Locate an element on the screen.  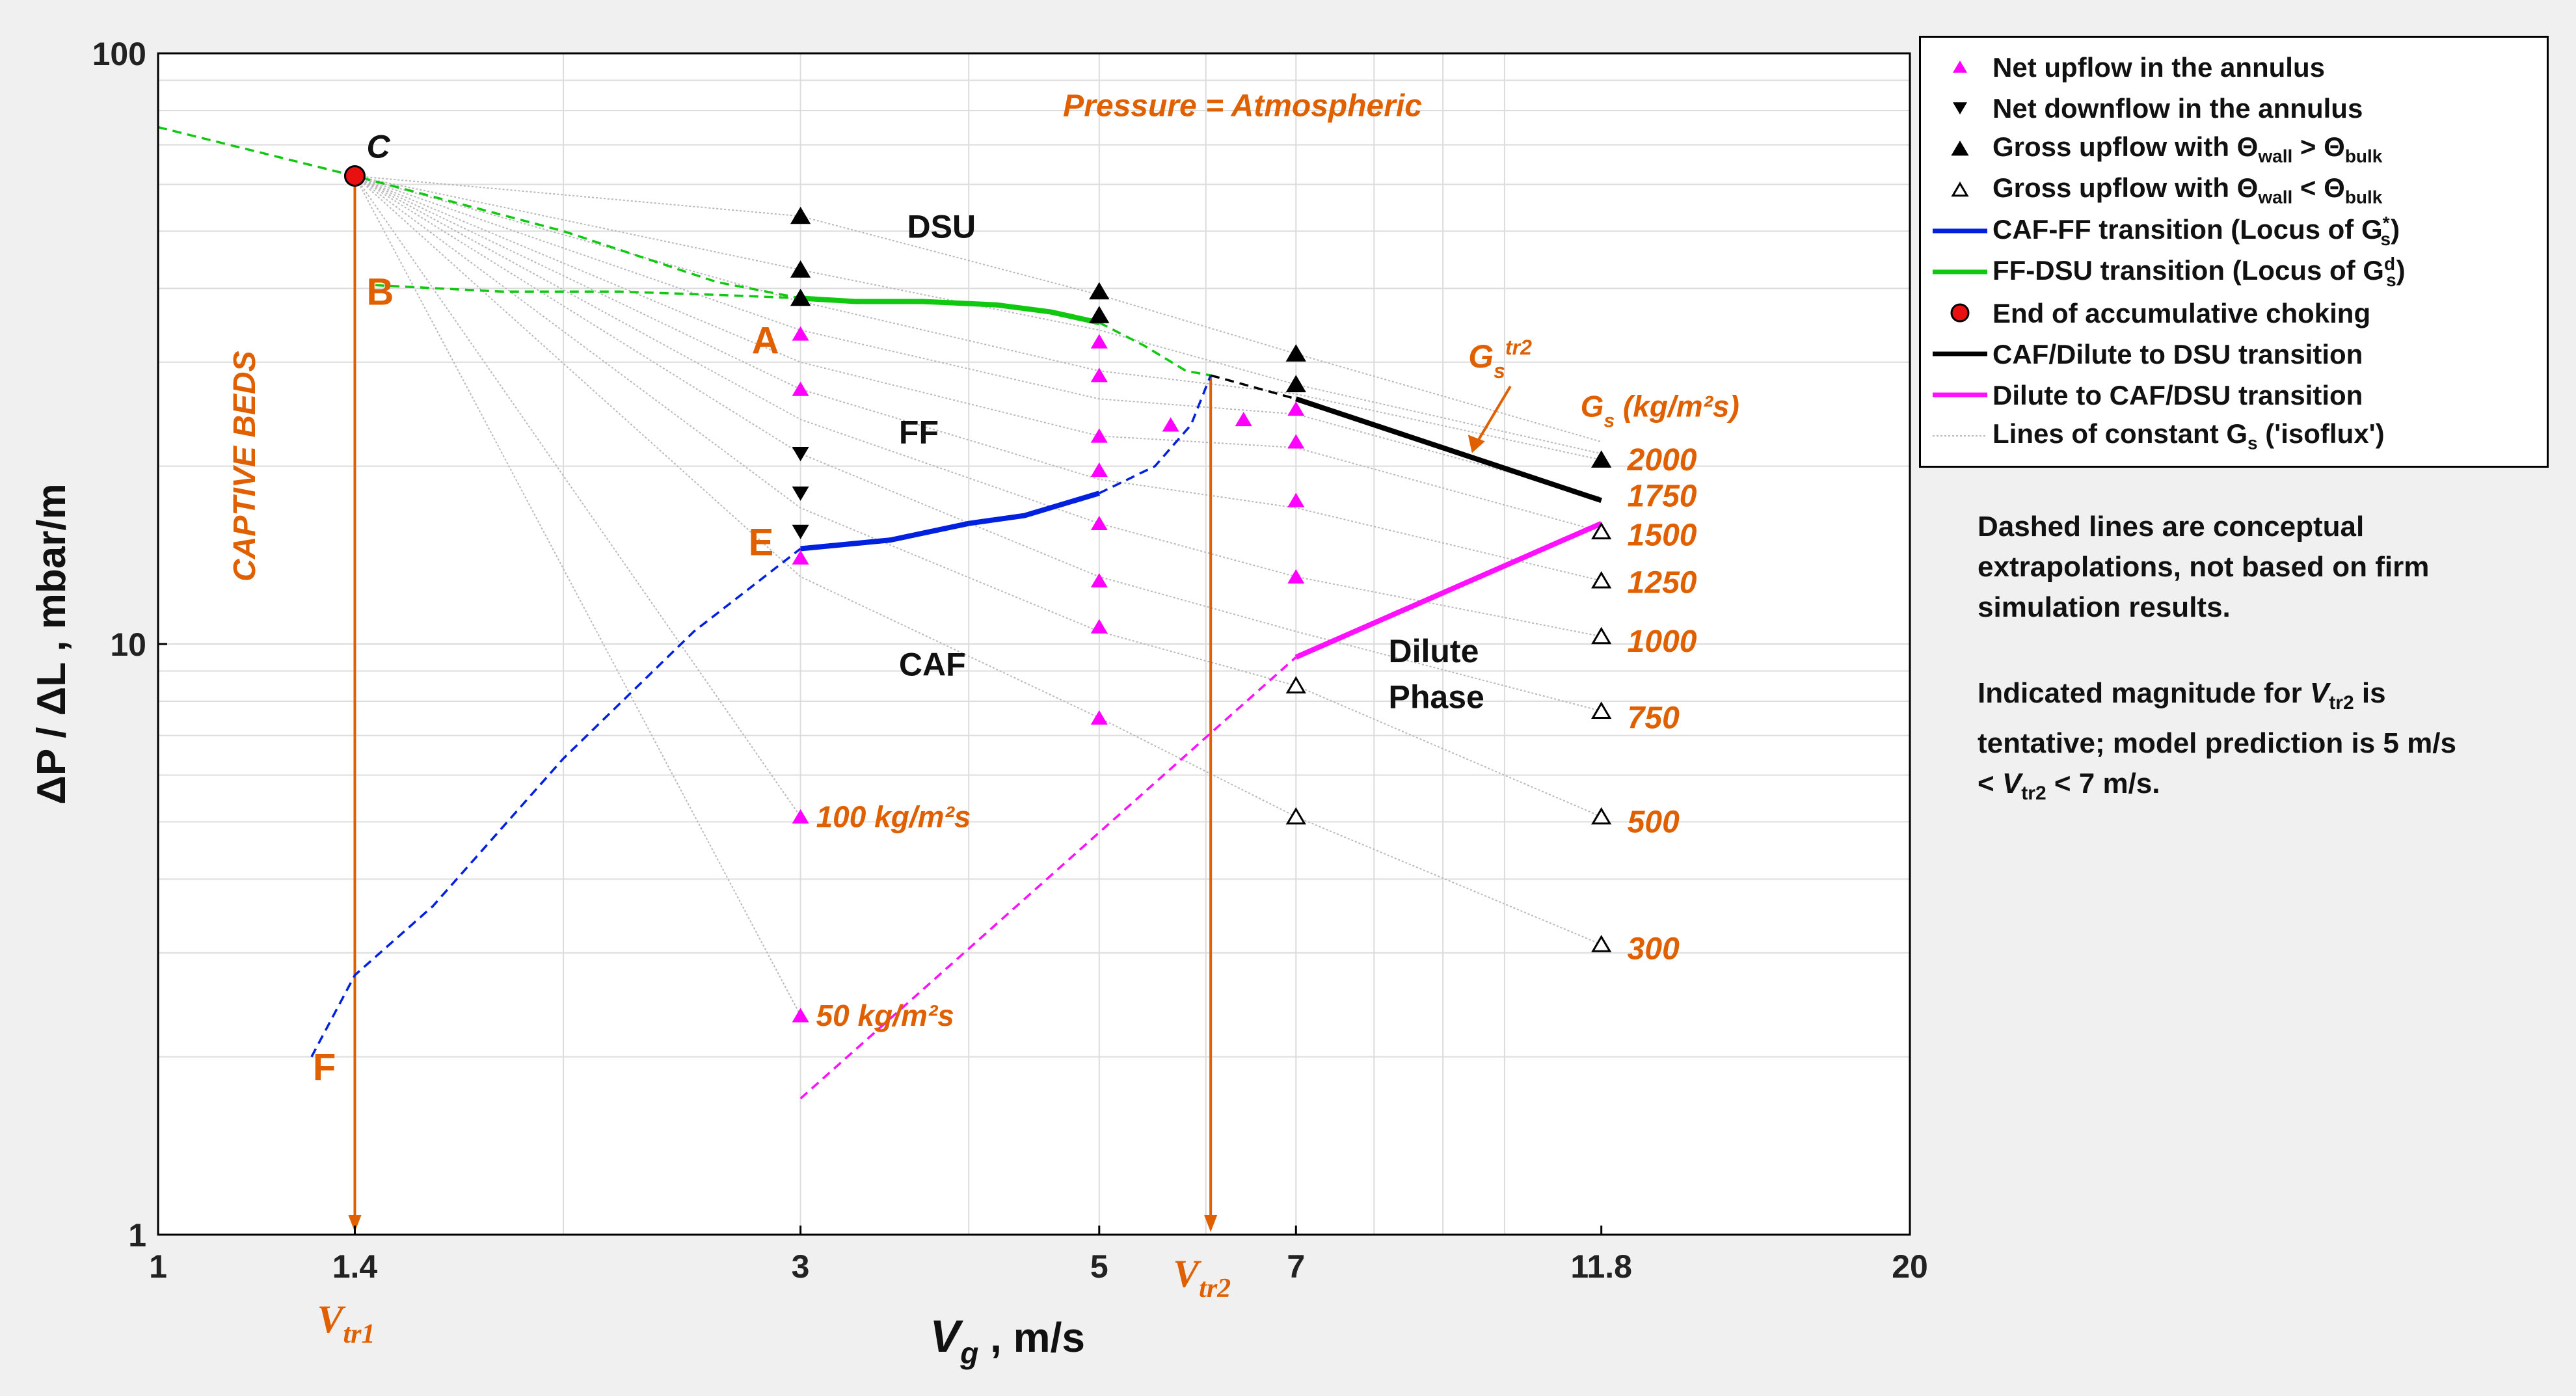
legend-label-sup: d is located at coordinates (2389, 264).